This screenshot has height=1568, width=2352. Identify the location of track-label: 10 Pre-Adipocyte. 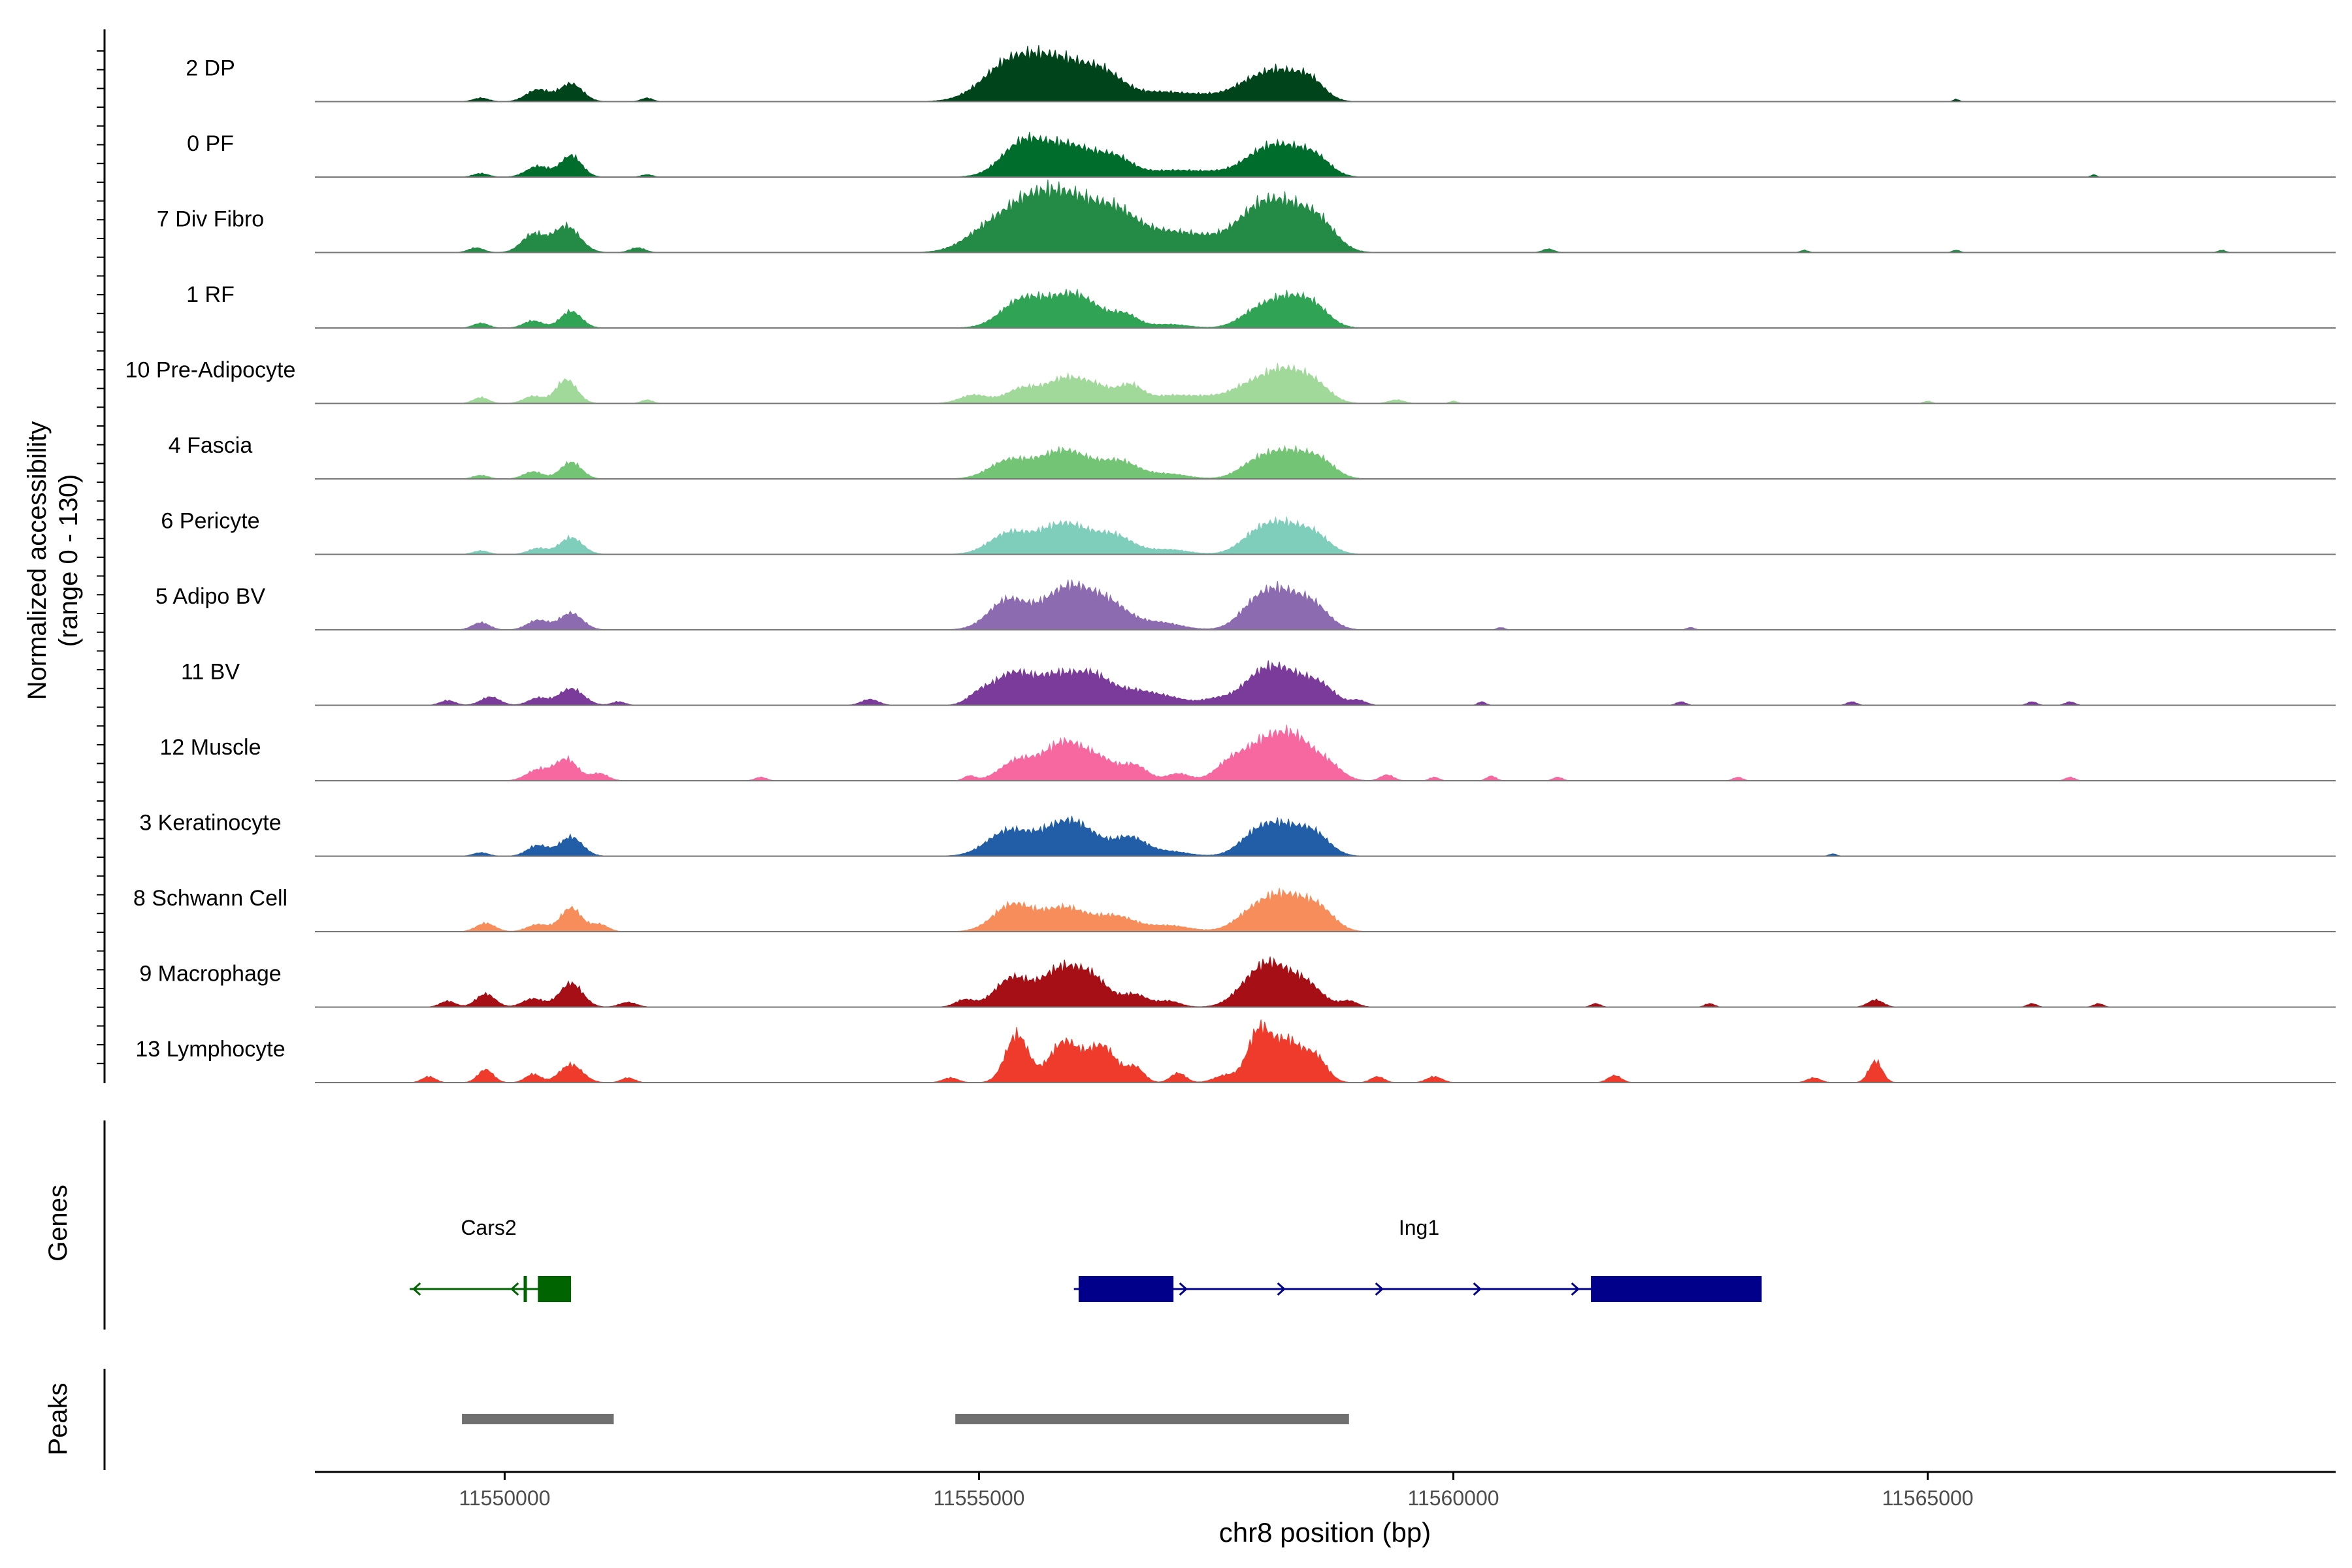
(210, 370).